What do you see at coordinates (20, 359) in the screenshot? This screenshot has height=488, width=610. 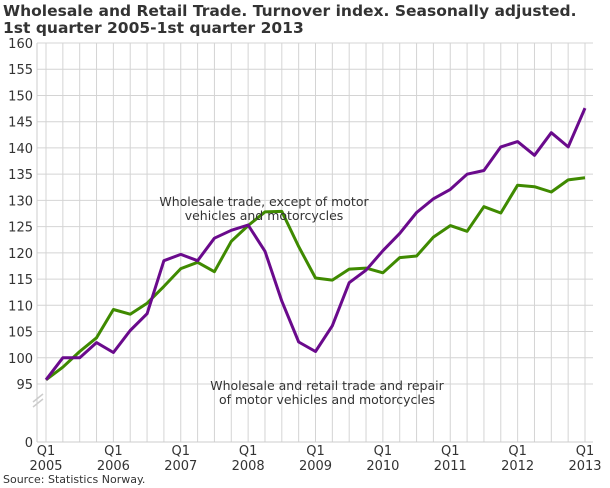 I see `y-tick-label: 100` at bounding box center [20, 359].